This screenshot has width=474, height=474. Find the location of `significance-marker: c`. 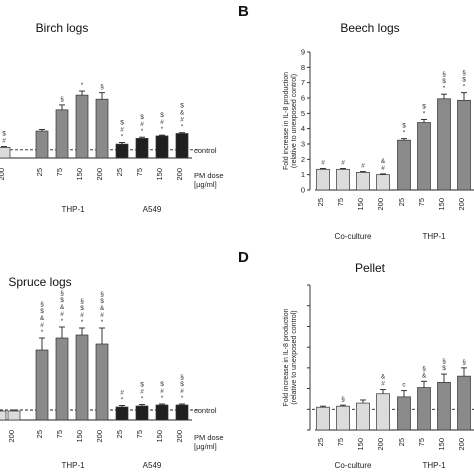

significance-marker: c is located at coordinates (404, 385).